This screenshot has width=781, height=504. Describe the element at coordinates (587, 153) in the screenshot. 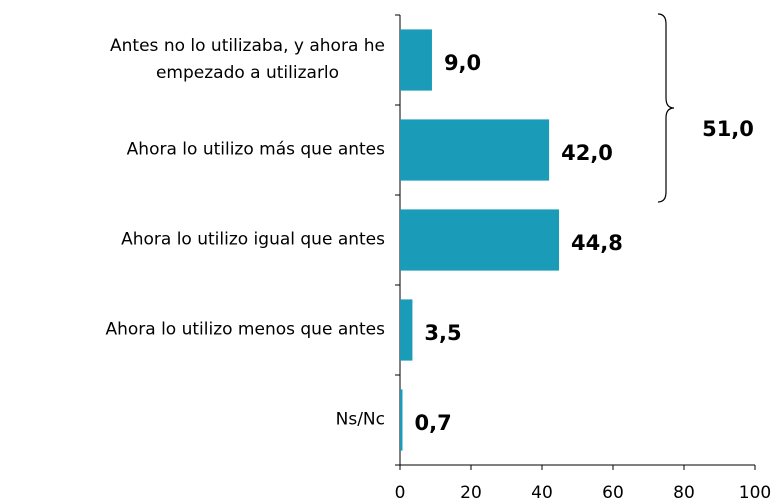

I see `value-label: 42,0` at that location.